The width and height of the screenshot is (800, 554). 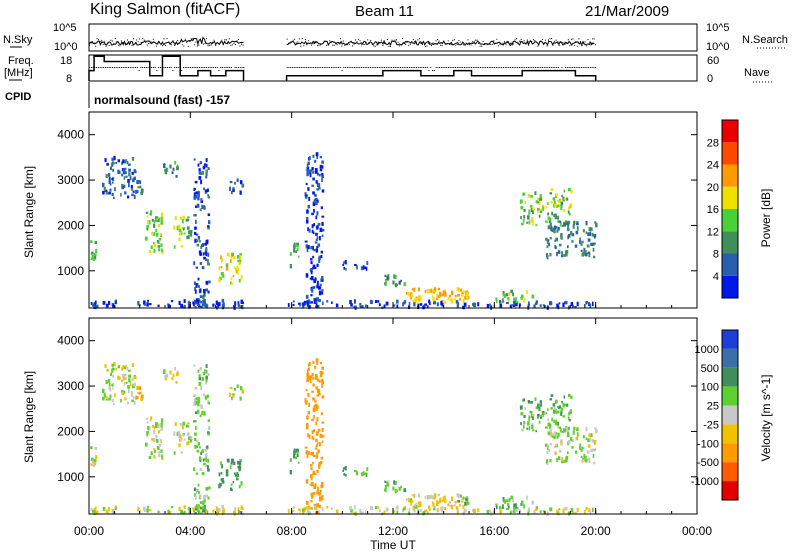 What do you see at coordinates (730, 197) in the screenshot?
I see `colorbar-swatch` at bounding box center [730, 197].